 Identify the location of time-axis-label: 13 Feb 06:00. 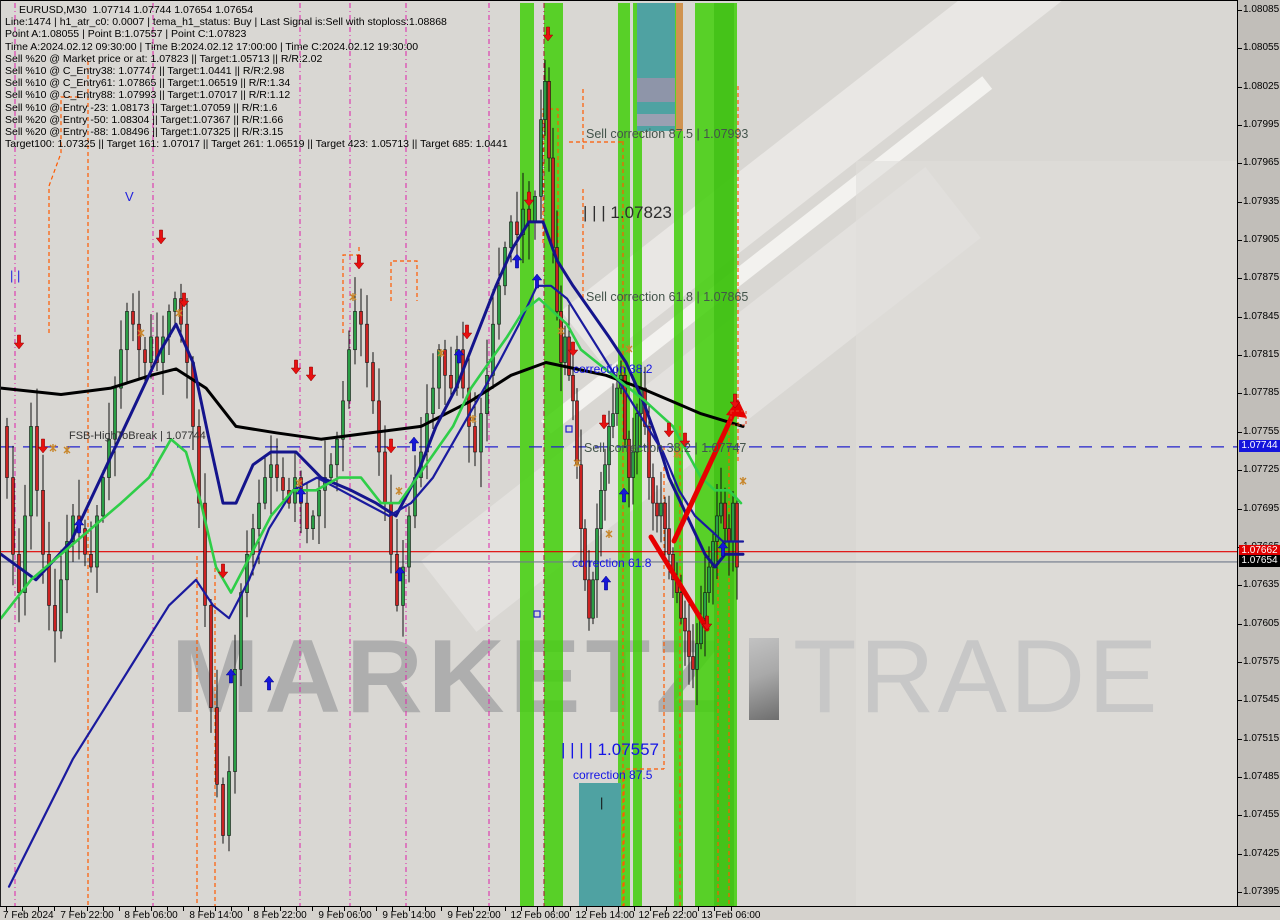
(731, 915).